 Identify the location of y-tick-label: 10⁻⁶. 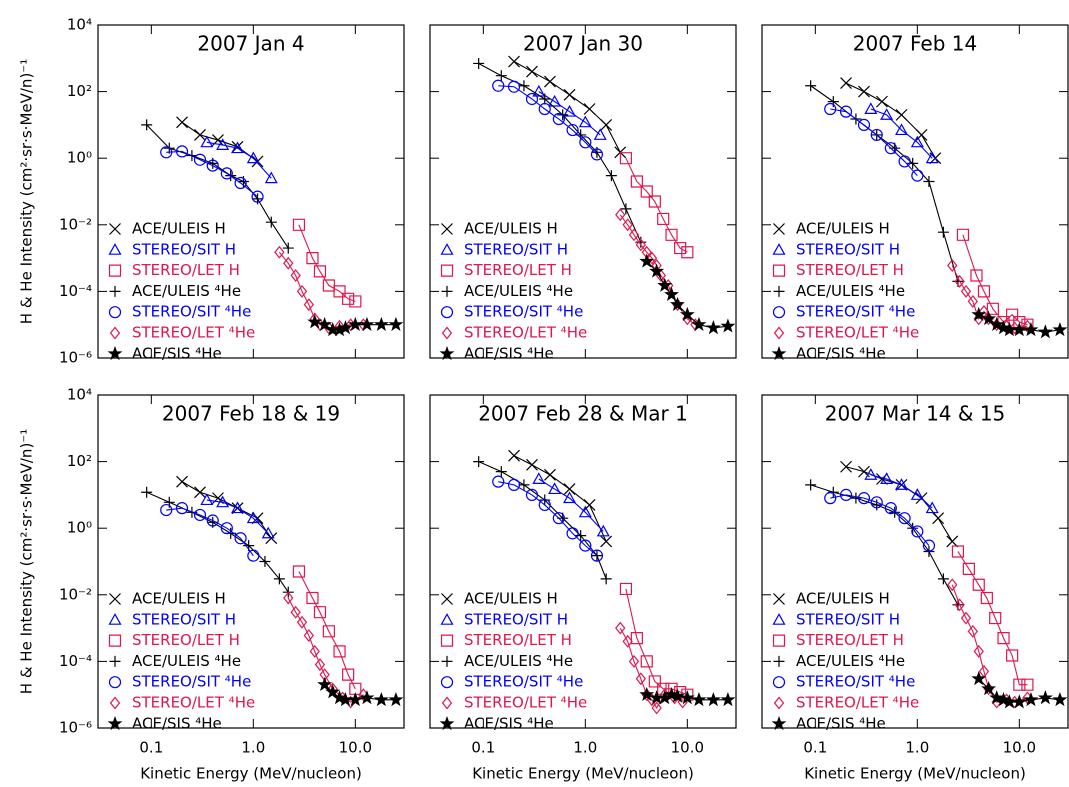
(75, 728).